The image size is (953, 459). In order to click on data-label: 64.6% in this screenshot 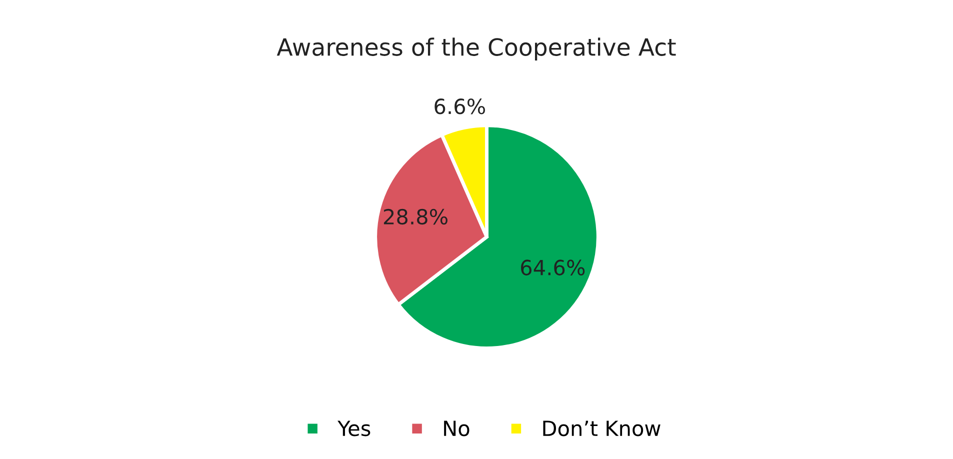, I will do `click(553, 268)`.